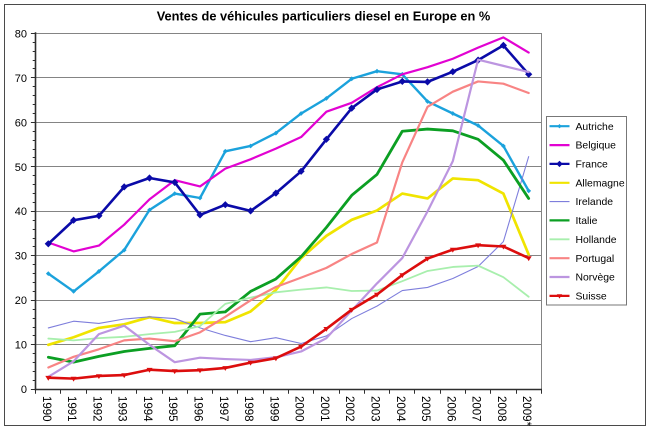  Describe the element at coordinates (21, 79) in the screenshot. I see `svg-text: 70` at that location.